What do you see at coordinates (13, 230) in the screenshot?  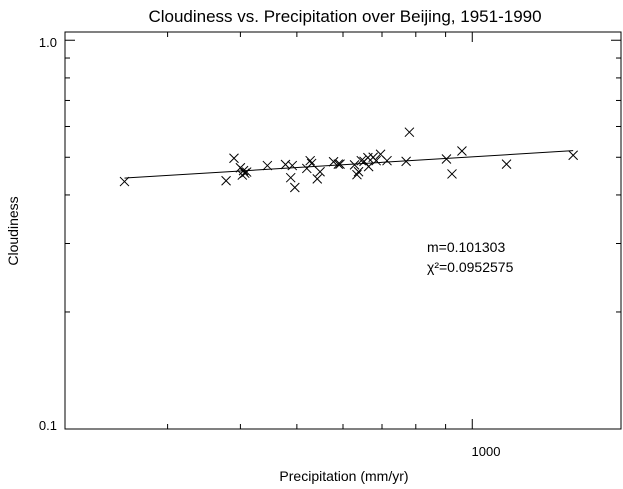 I see `y-axis-label: Cloudiness` at bounding box center [13, 230].